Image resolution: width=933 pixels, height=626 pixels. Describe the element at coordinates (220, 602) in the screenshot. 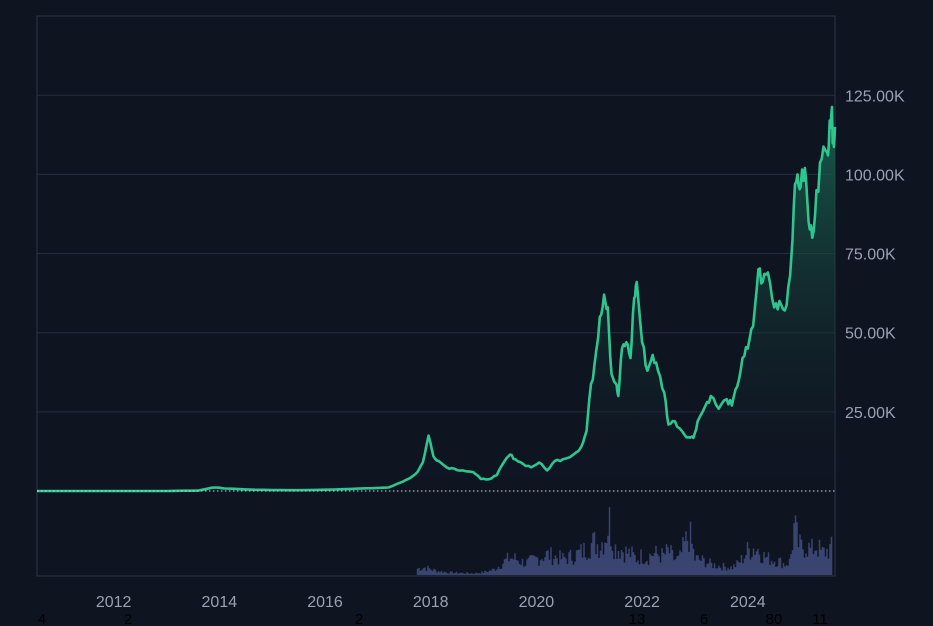

I see `x-tick-label: 2014` at that location.